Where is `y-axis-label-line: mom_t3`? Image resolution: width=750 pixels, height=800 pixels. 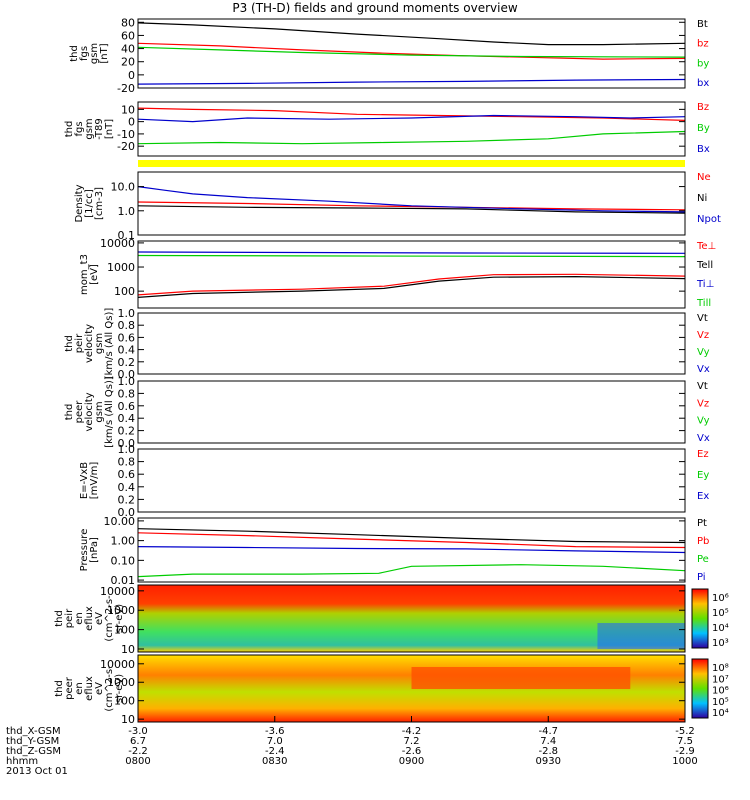 y-axis-label-line: mom_t3 is located at coordinates (84, 274).